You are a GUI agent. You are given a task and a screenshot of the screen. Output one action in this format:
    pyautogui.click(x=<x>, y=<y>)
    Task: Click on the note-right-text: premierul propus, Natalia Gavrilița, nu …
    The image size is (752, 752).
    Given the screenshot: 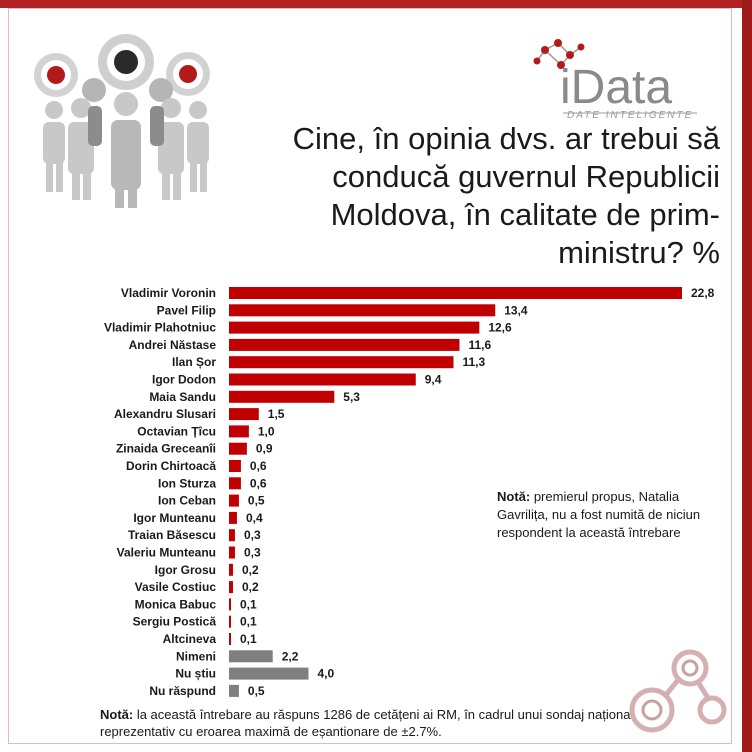 What is the action you would take?
    pyautogui.click(x=599, y=514)
    